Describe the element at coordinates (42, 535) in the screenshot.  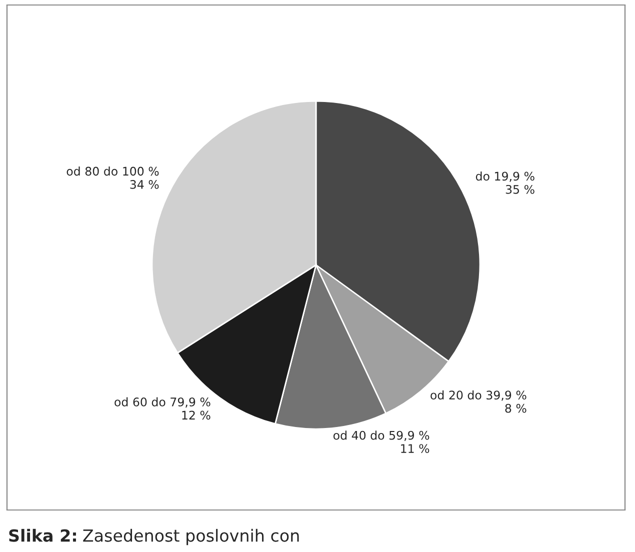
I see `text: Slika 2:` at that location.